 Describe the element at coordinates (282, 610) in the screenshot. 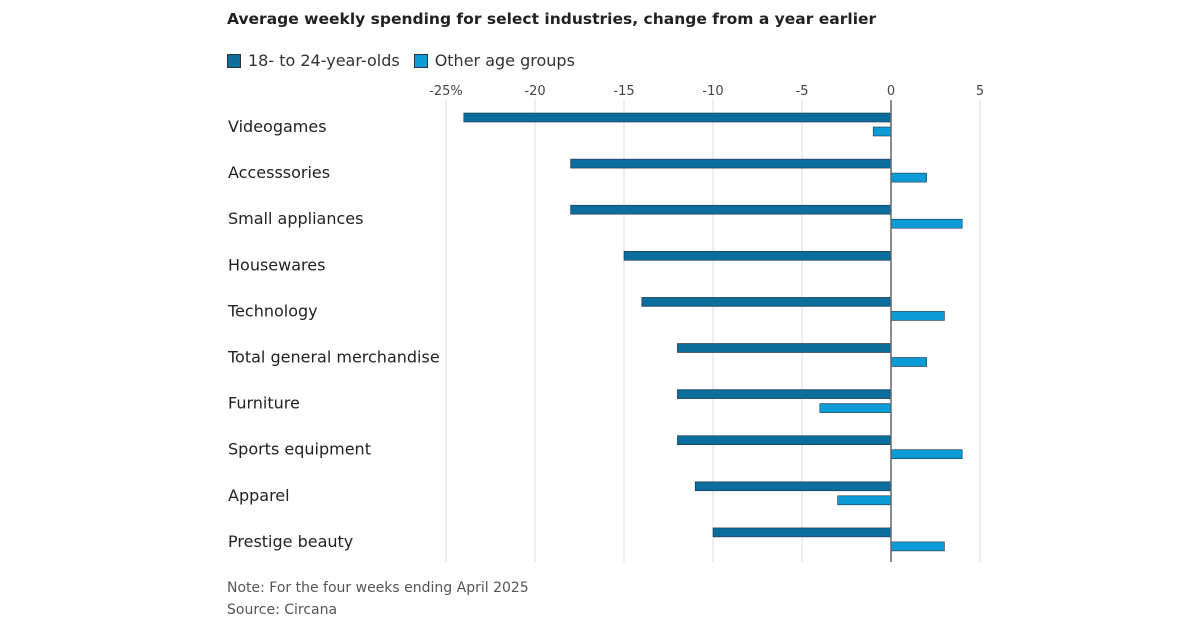

I see `source: Source: Circana` at that location.